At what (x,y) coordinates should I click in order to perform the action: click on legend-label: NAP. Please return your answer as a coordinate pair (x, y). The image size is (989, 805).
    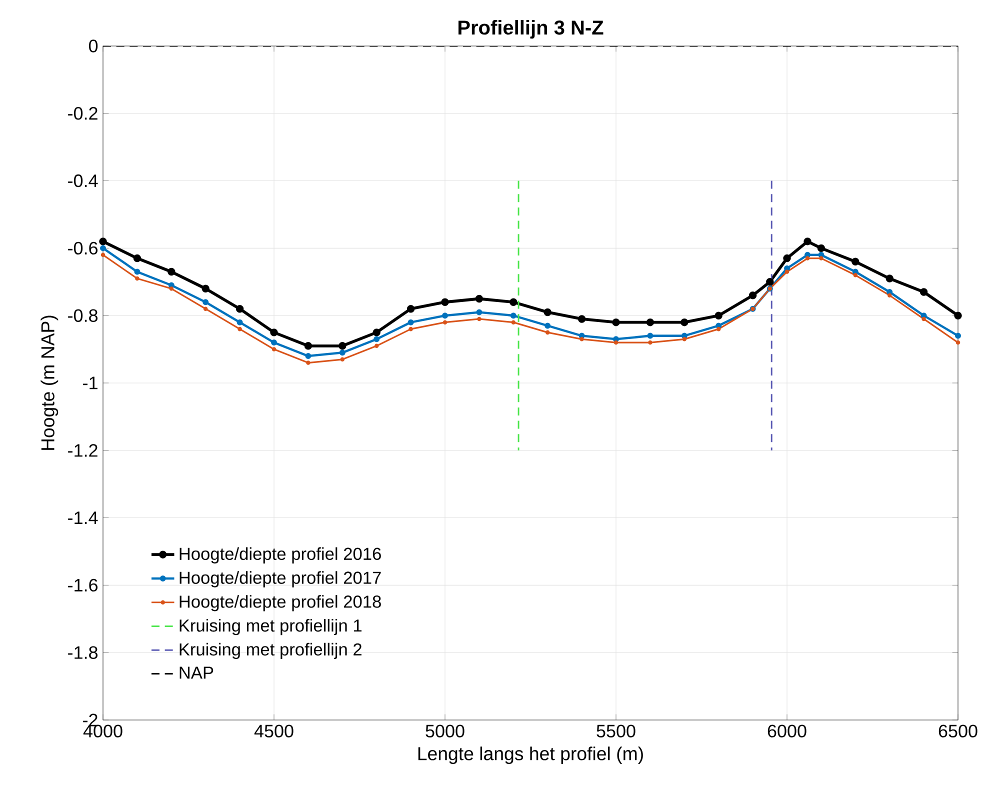
    Looking at the image, I should click on (197, 672).